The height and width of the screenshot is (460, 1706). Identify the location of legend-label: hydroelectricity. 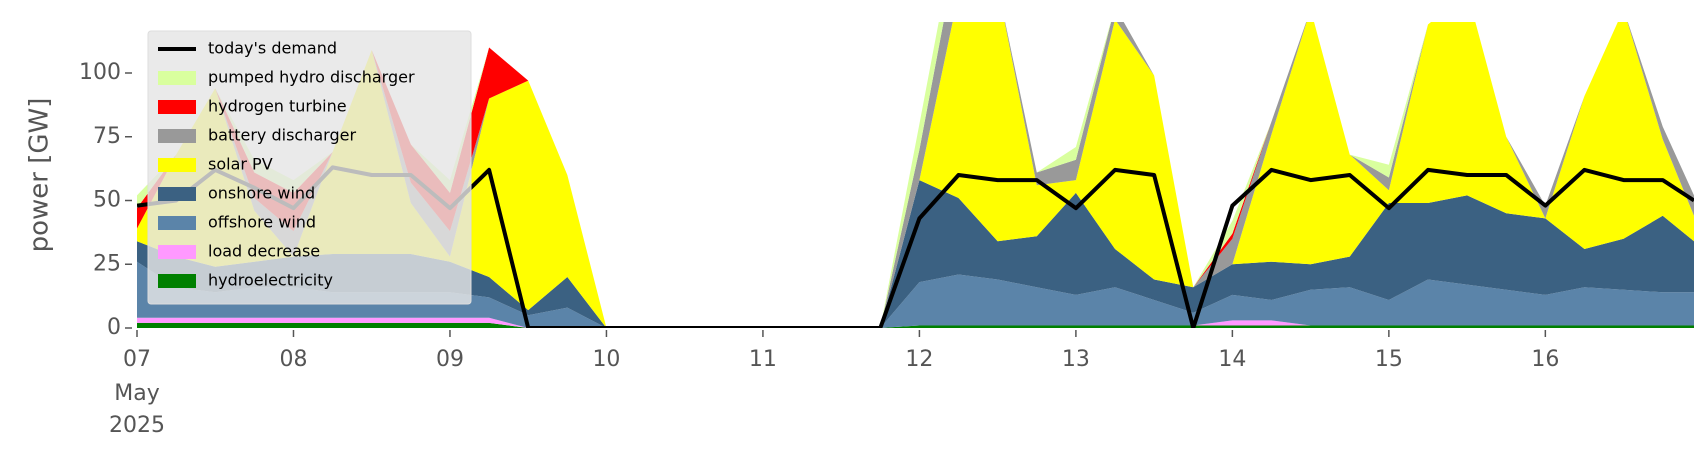
(270, 280).